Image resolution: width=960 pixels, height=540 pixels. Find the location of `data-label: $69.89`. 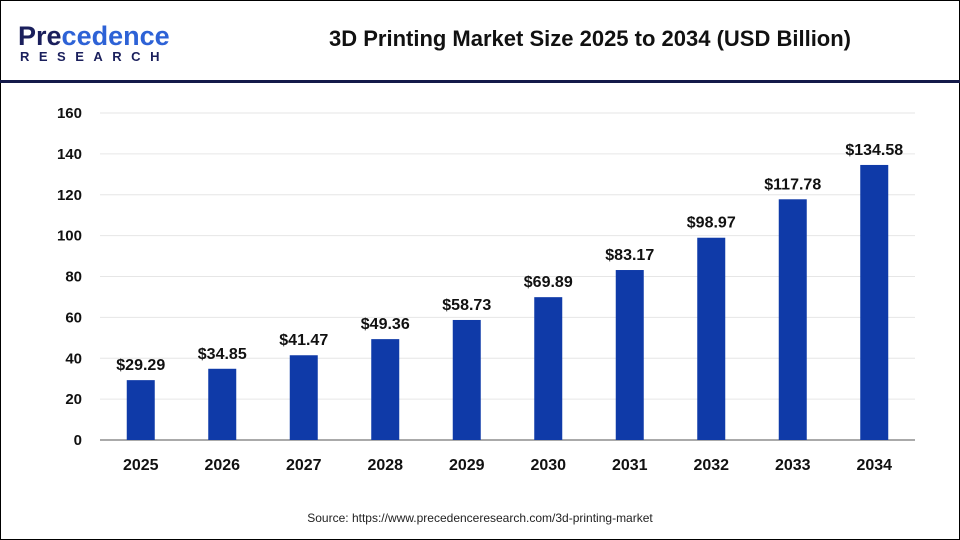

data-label: $69.89 is located at coordinates (548, 282).